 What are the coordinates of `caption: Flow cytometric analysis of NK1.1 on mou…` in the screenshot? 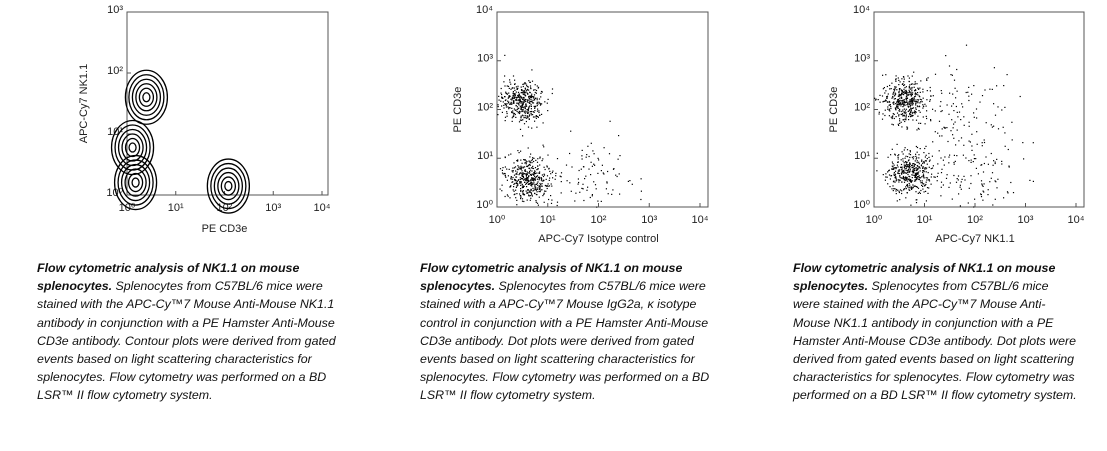 It's located at (935, 332).